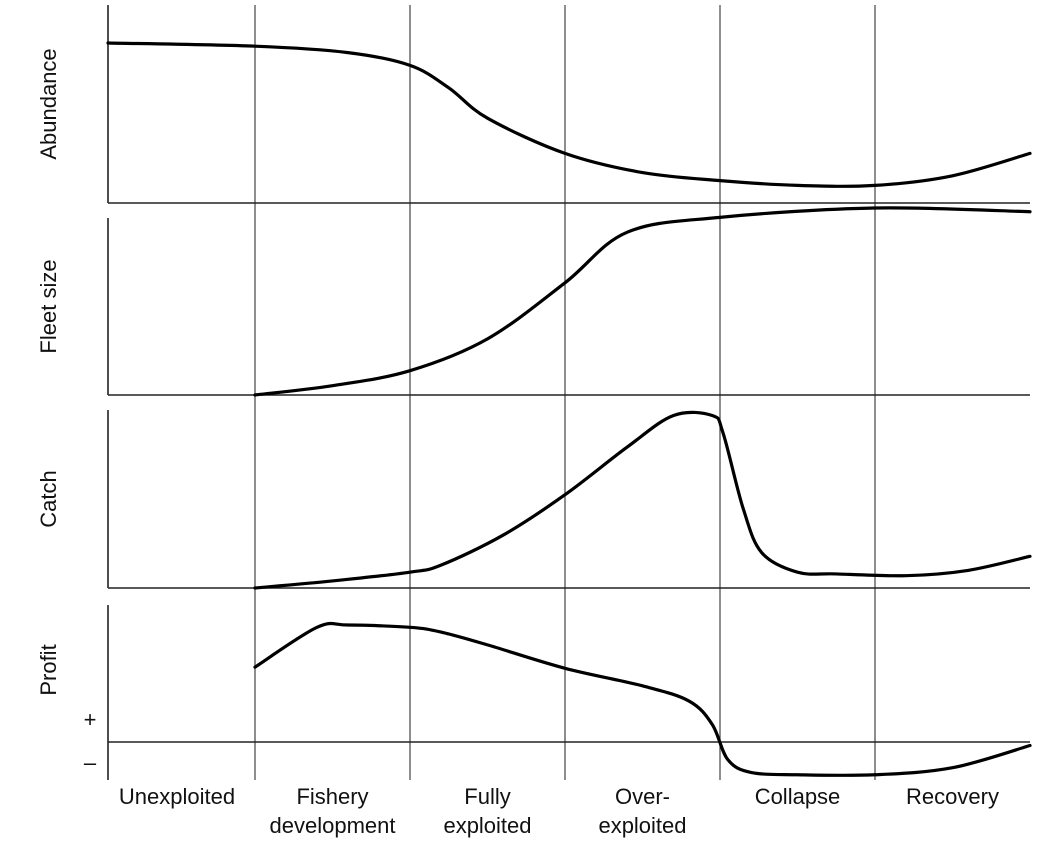 The width and height of the screenshot is (1056, 847). Describe the element at coordinates (642, 796) in the screenshot. I see `phase-label: Over-` at that location.